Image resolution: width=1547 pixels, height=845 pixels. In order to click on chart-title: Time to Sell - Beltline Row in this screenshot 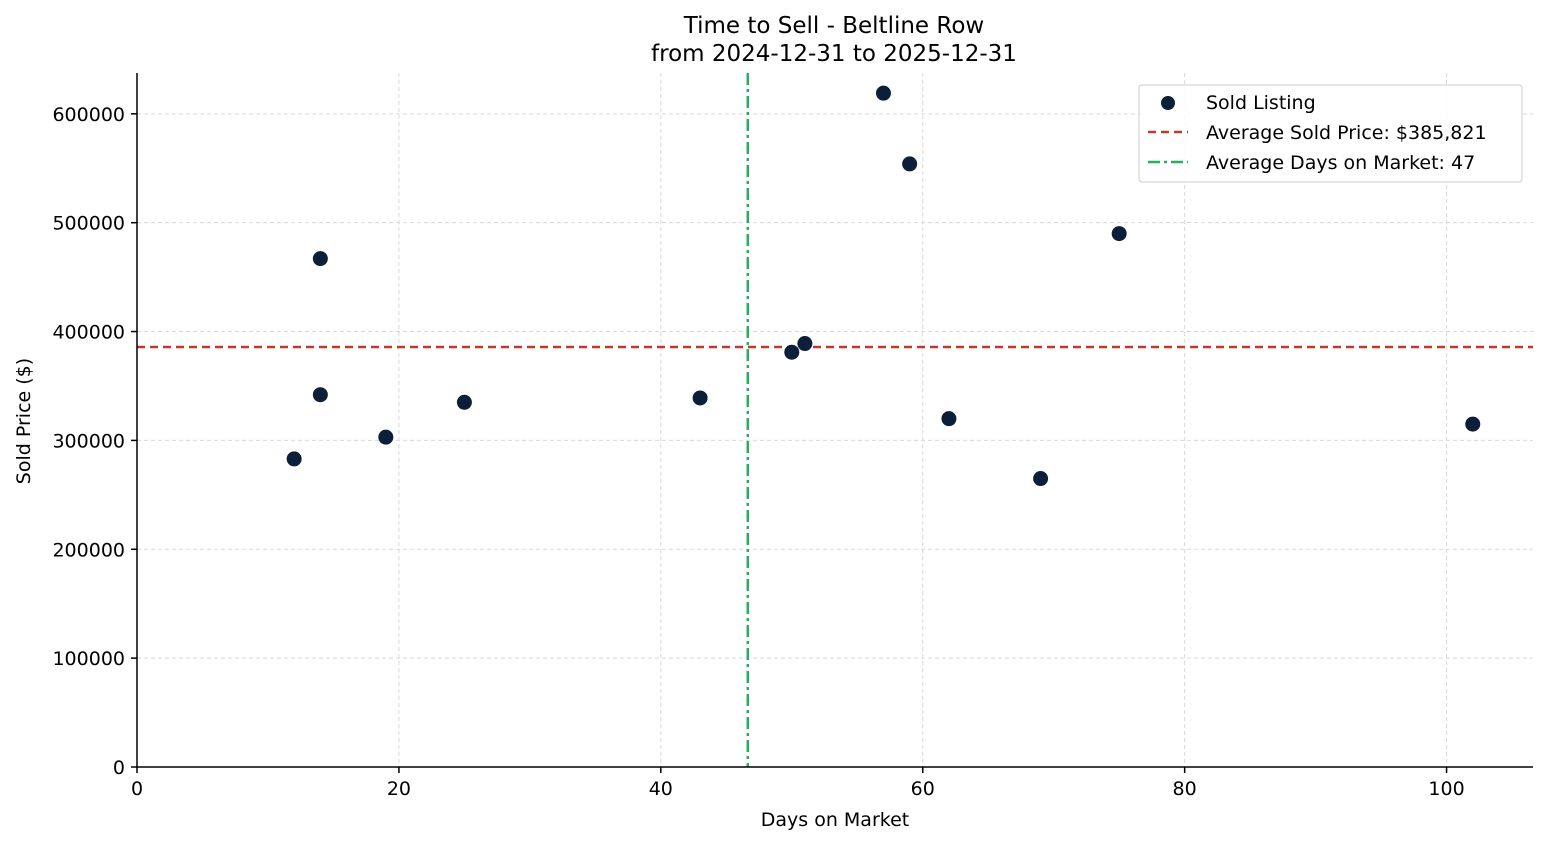, I will do `click(833, 26)`.